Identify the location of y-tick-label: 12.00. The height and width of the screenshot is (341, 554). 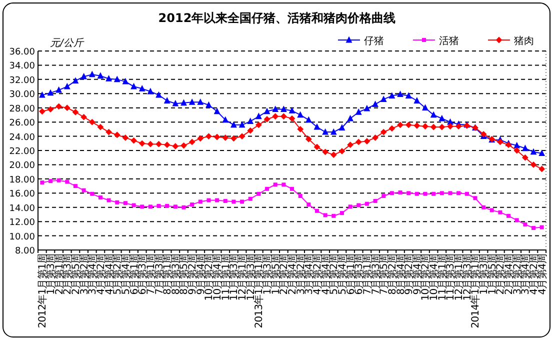
(22, 223).